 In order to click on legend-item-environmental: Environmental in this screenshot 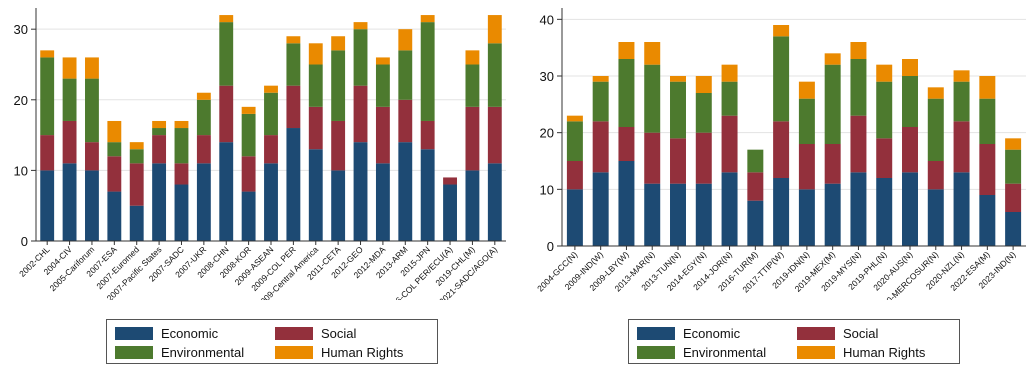, I will do `click(179, 352)`.